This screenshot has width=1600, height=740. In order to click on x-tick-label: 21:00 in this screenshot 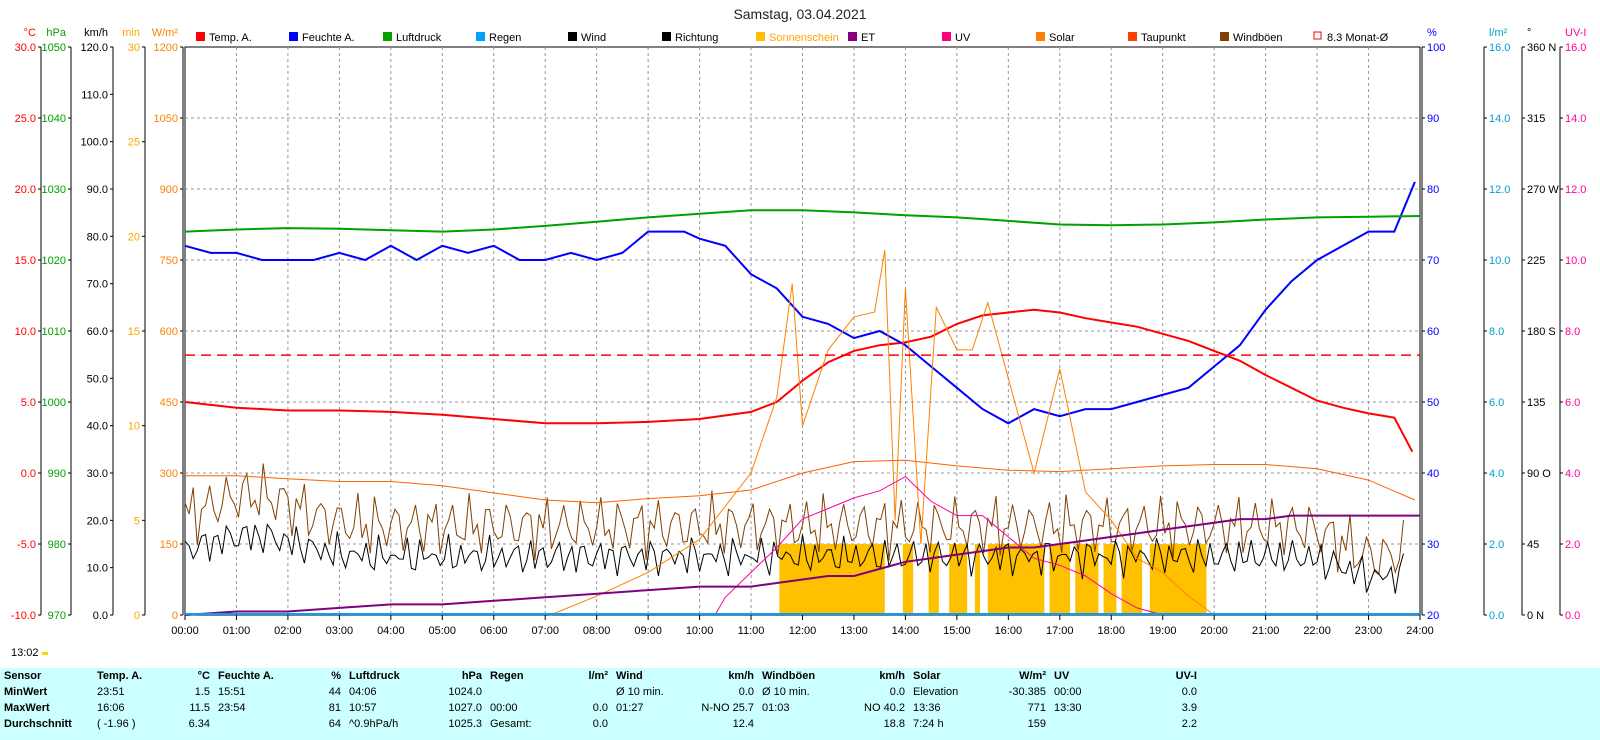, I will do `click(1266, 631)`.